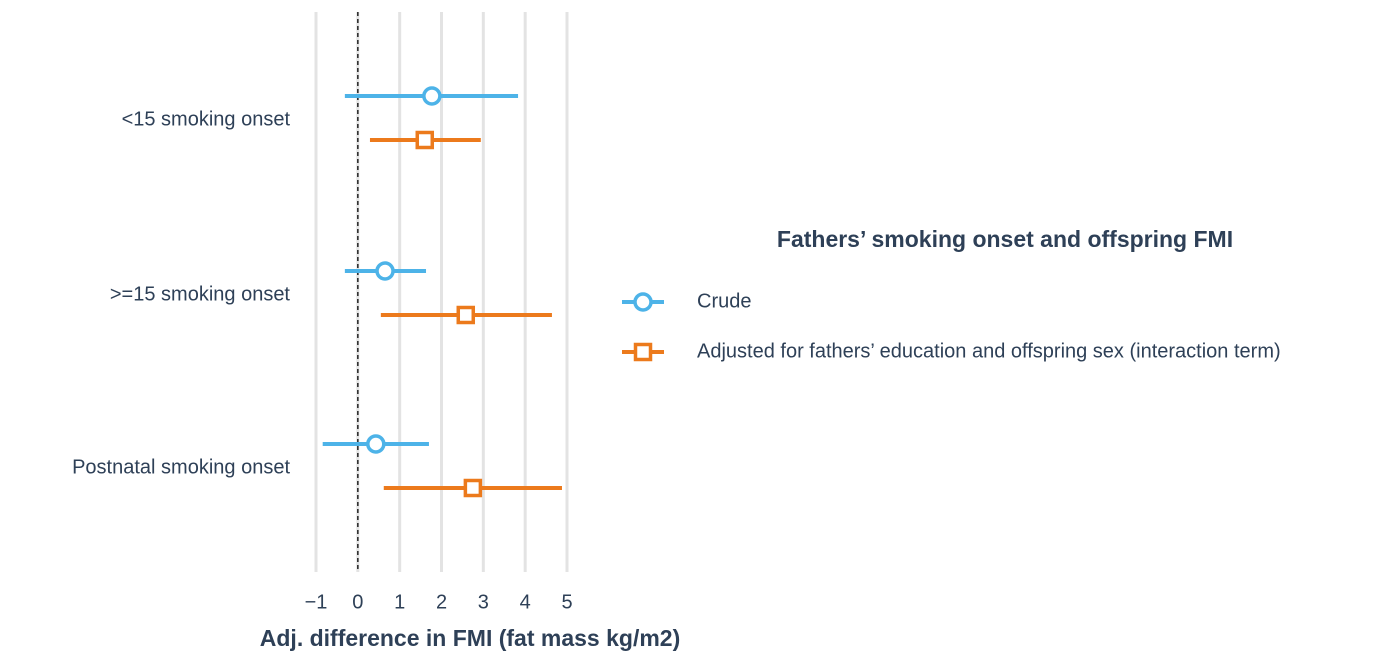 This screenshot has width=1385, height=657. Describe the element at coordinates (181, 467) in the screenshot. I see `y-tick-label: Postnatal smoking onset` at that location.